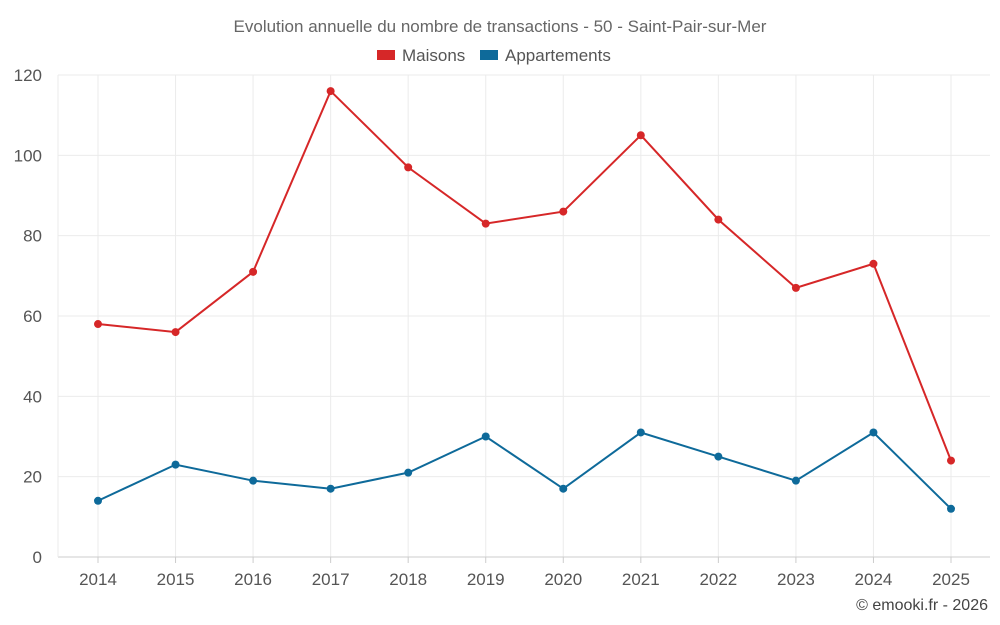 The width and height of the screenshot is (1000, 625). Describe the element at coordinates (98, 579) in the screenshot. I see `x-tick-label: 2014` at that location.